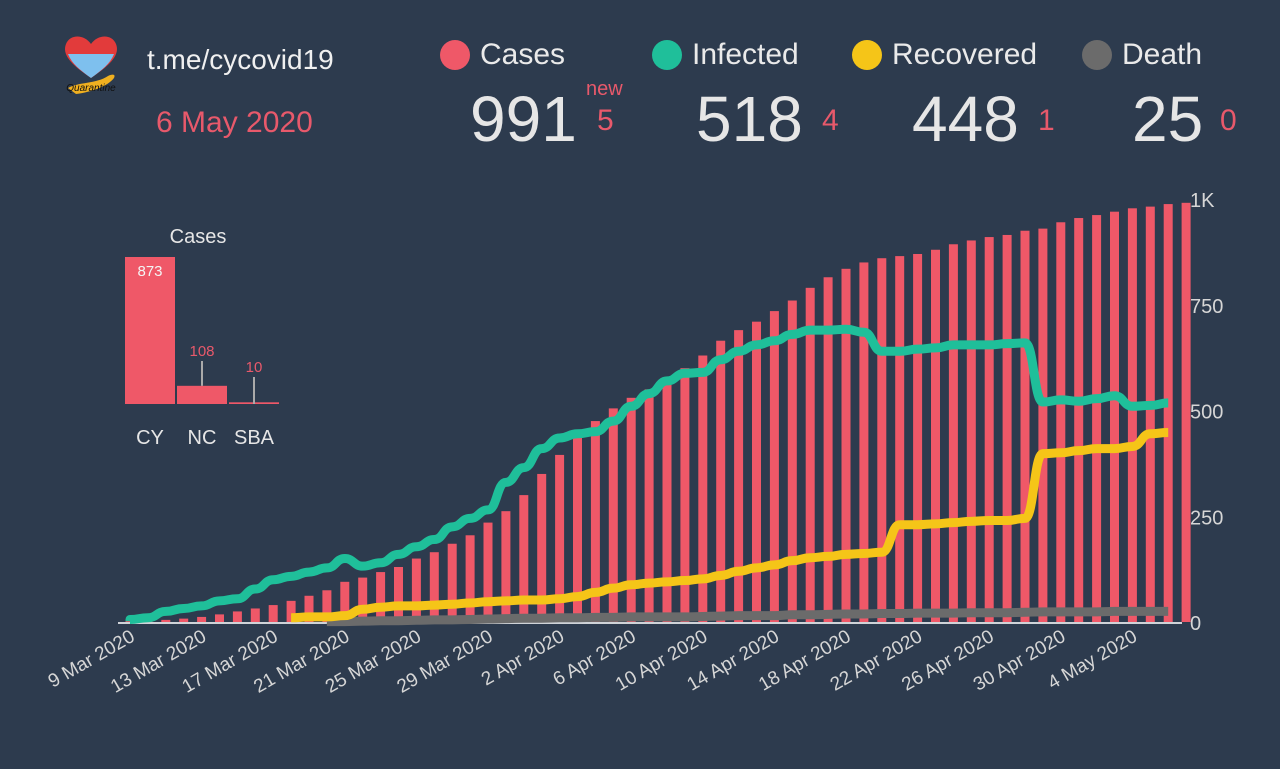 The height and width of the screenshot is (769, 1280). I want to click on stat-cases: Cases 991 new 5, so click(531, 96).